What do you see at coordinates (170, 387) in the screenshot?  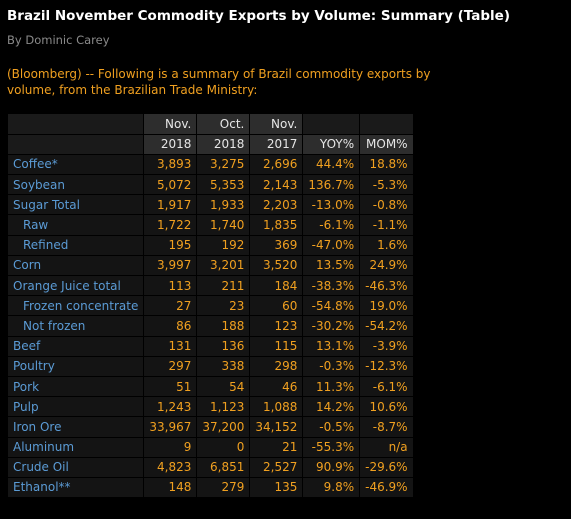 I see `row-value-cell: 51` at bounding box center [170, 387].